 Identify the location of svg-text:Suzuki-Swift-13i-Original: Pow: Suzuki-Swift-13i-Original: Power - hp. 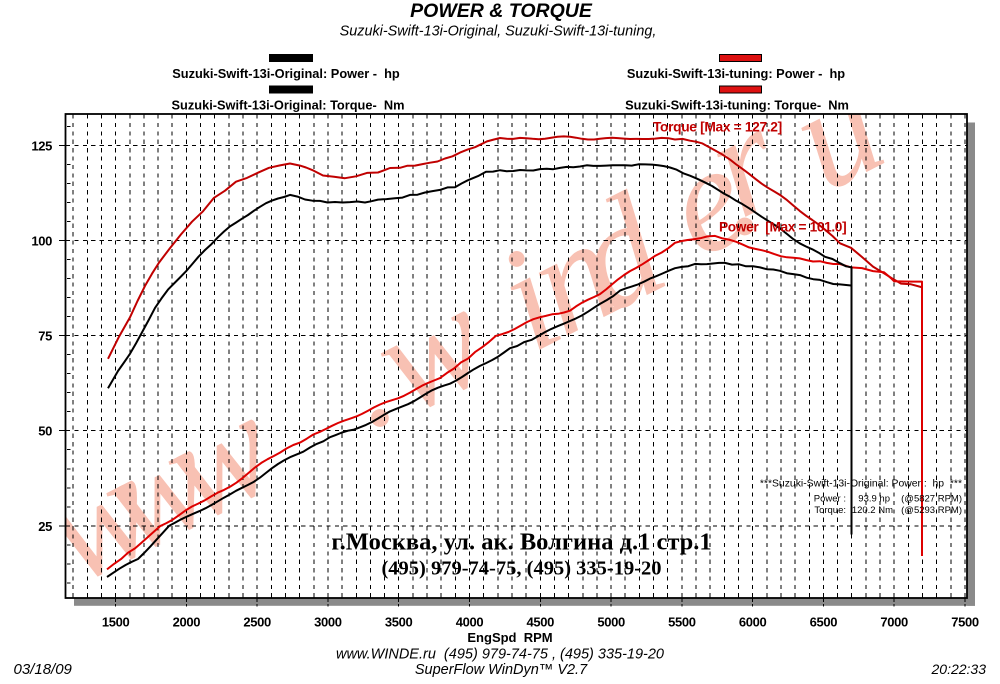
(286, 73).